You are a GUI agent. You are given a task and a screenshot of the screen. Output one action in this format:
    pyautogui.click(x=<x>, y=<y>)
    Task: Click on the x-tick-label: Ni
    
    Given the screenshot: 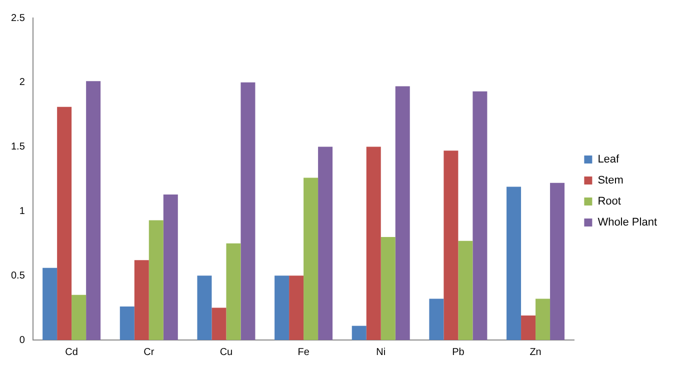 What is the action you would take?
    pyautogui.click(x=381, y=352)
    